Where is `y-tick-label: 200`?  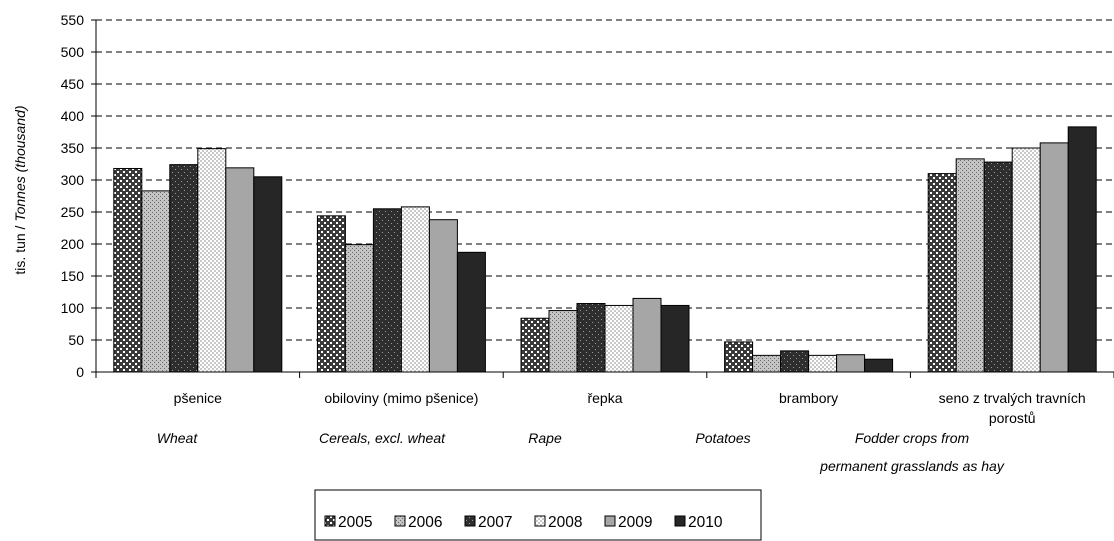 y-tick-label: 200 is located at coordinates (73, 244).